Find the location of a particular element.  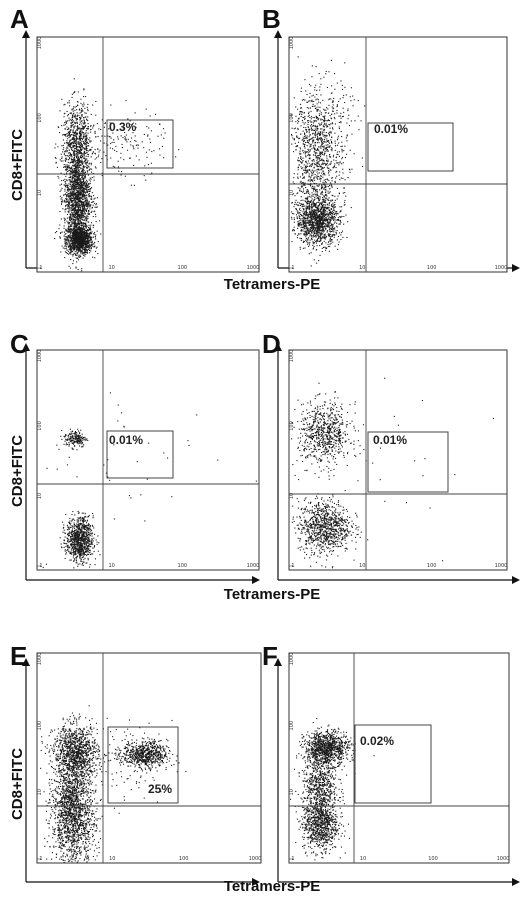

event-dots is located at coordinates (117, 175).